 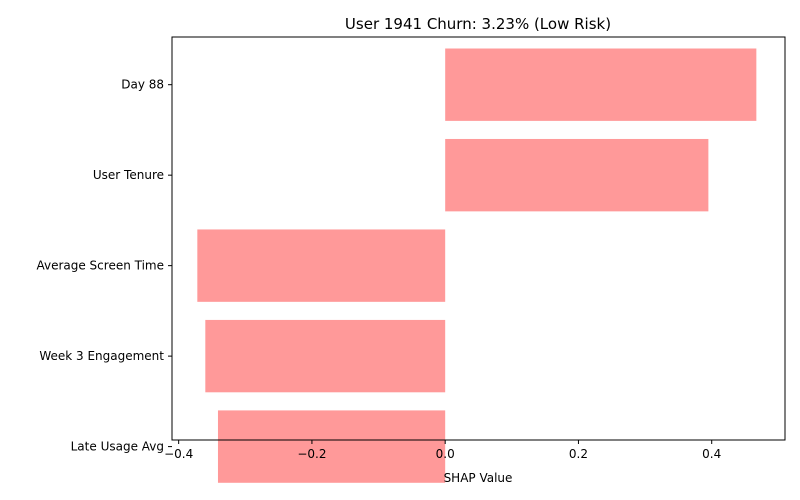 What do you see at coordinates (142, 85) in the screenshot?
I see `y-tick-label: Day 88` at bounding box center [142, 85].